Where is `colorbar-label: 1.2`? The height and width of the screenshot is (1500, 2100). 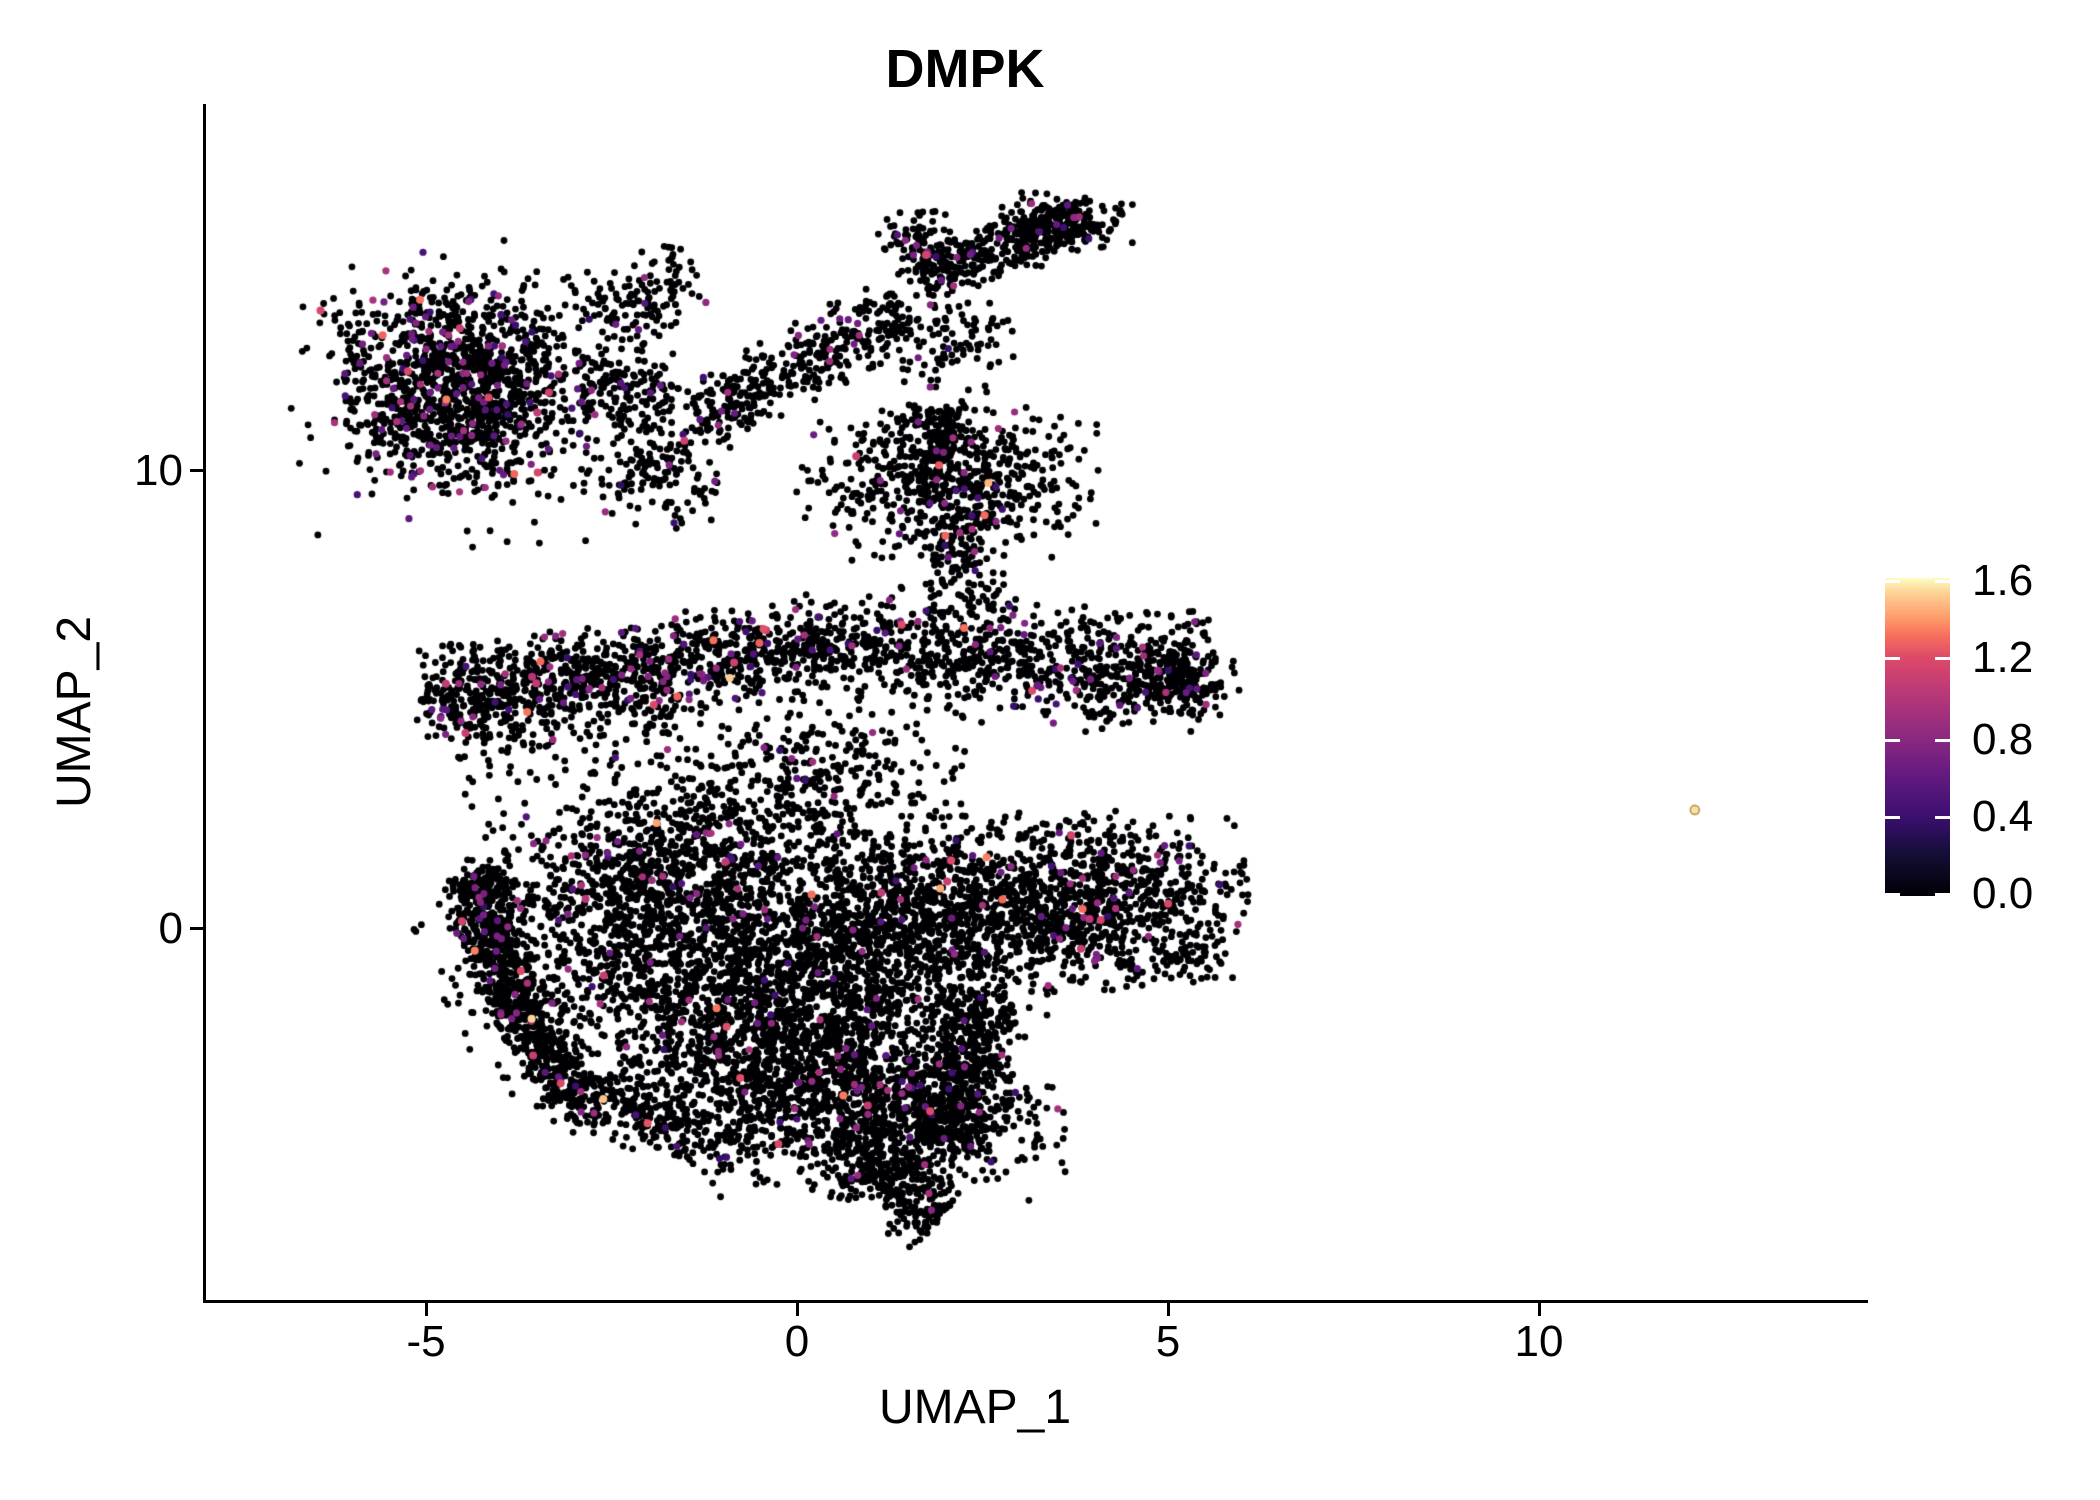
colorbar-label: 1.2 is located at coordinates (2003, 657).